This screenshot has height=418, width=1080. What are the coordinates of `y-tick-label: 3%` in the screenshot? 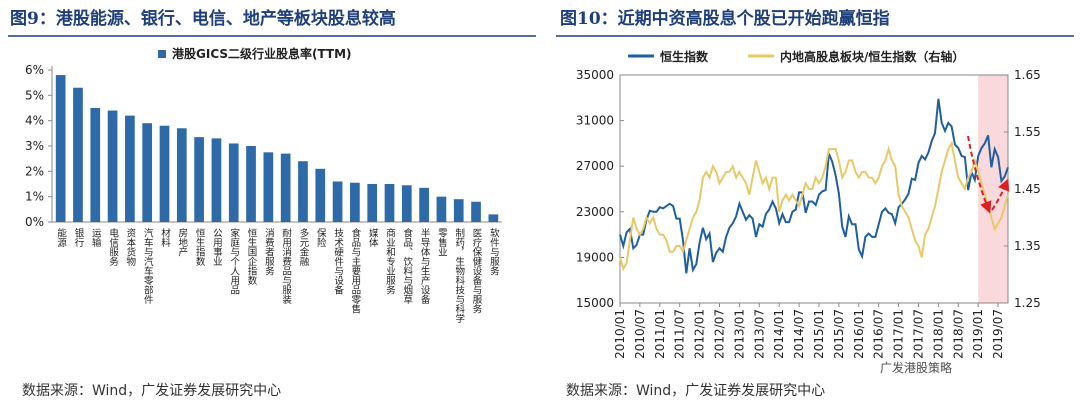 It's located at (34, 146).